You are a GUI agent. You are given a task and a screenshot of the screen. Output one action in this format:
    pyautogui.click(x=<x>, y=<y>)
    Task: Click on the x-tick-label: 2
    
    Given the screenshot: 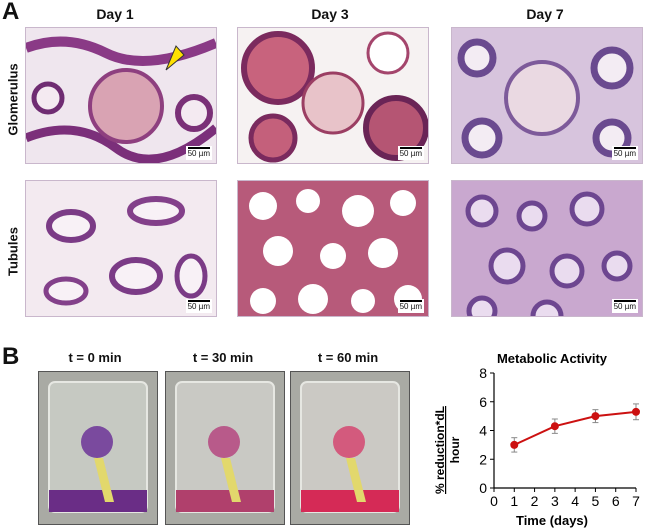 What is the action you would take?
    pyautogui.click(x=535, y=501)
    